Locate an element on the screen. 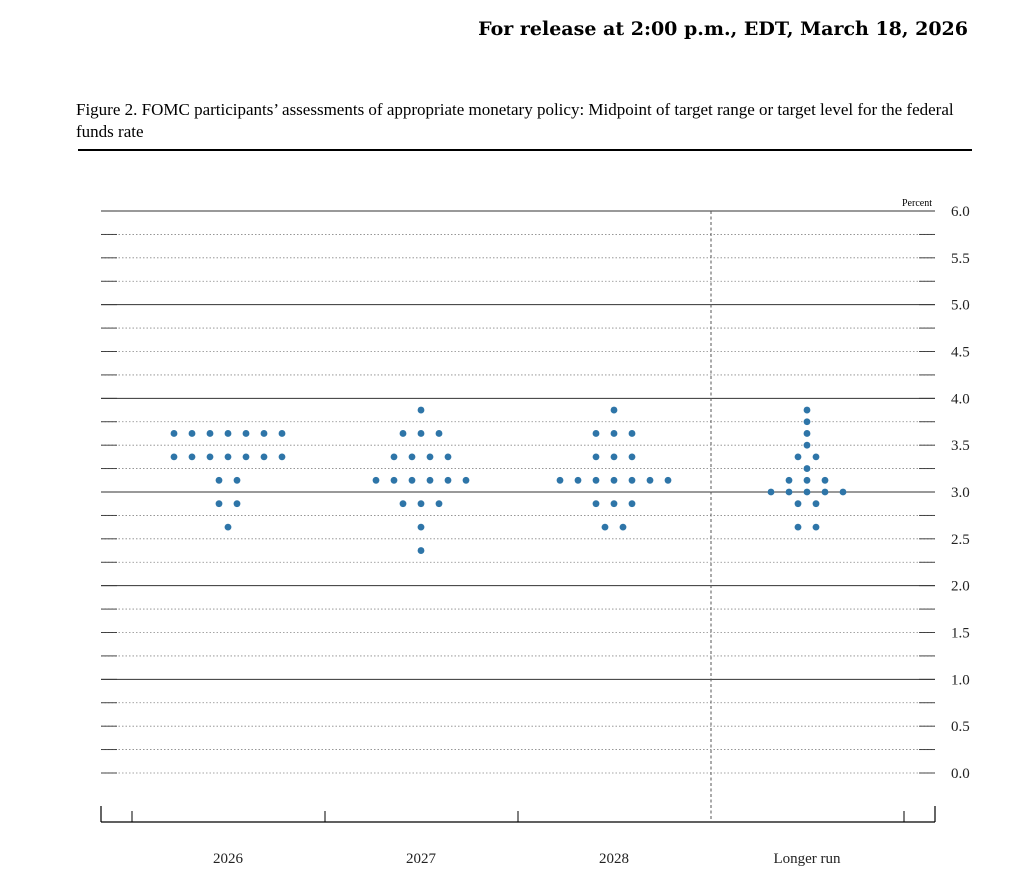 This screenshot has width=1024, height=889. y-tick-label: 2.5 is located at coordinates (960, 540).